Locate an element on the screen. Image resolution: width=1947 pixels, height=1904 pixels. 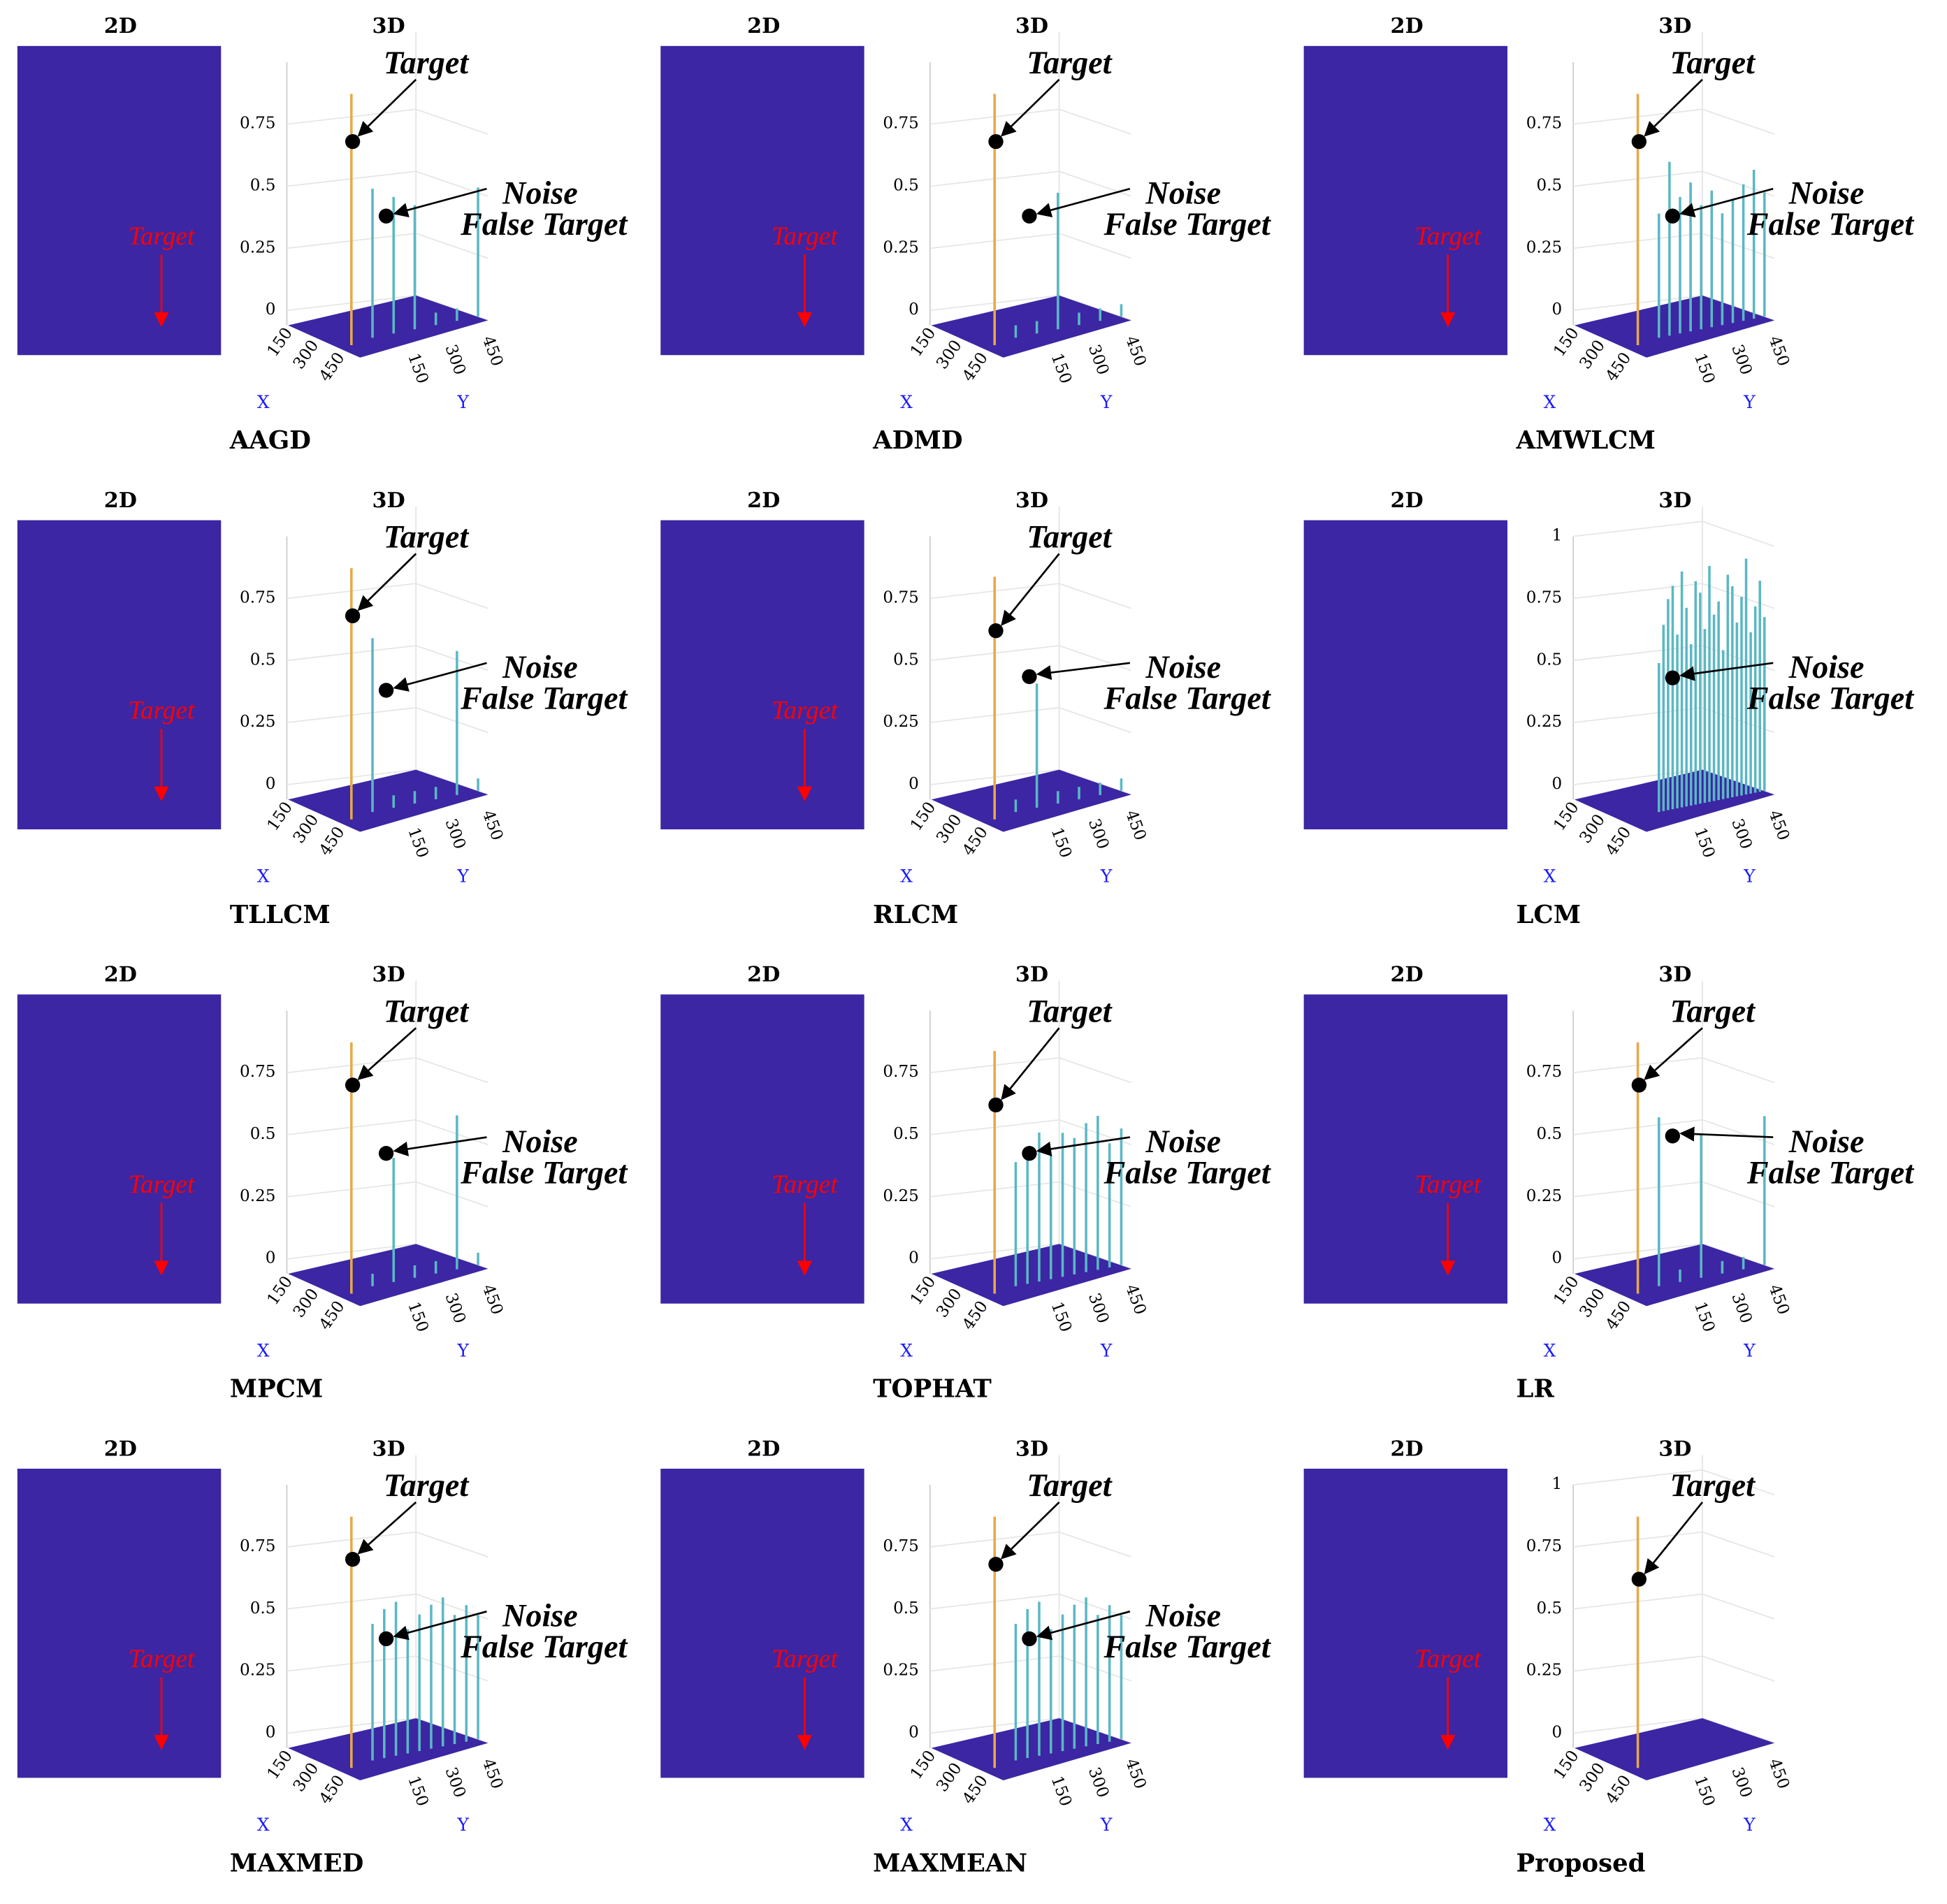
z-tick-label: 0.75 is located at coordinates (1544, 1072).